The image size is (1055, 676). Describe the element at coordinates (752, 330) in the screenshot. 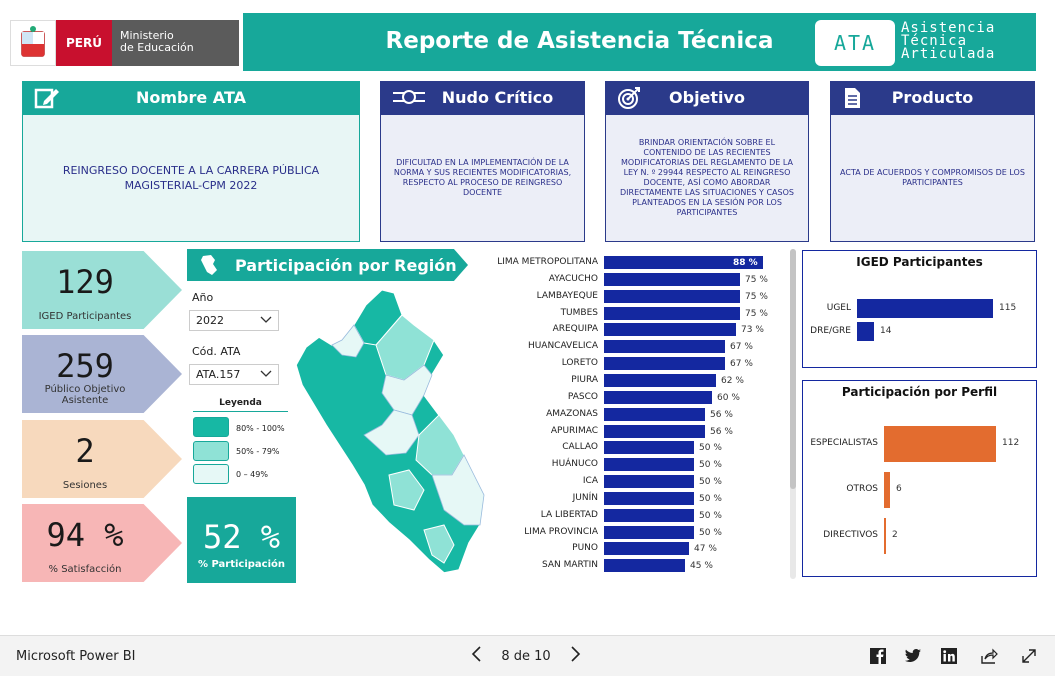

I see `region-bar-value: 73 %` at that location.